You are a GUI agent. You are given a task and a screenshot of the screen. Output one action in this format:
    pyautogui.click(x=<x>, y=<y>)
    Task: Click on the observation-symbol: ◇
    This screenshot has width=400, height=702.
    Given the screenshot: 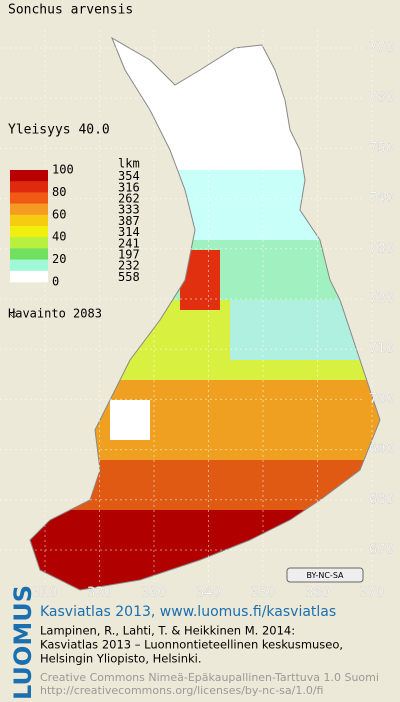 What is the action you would take?
    pyautogui.click(x=14, y=314)
    